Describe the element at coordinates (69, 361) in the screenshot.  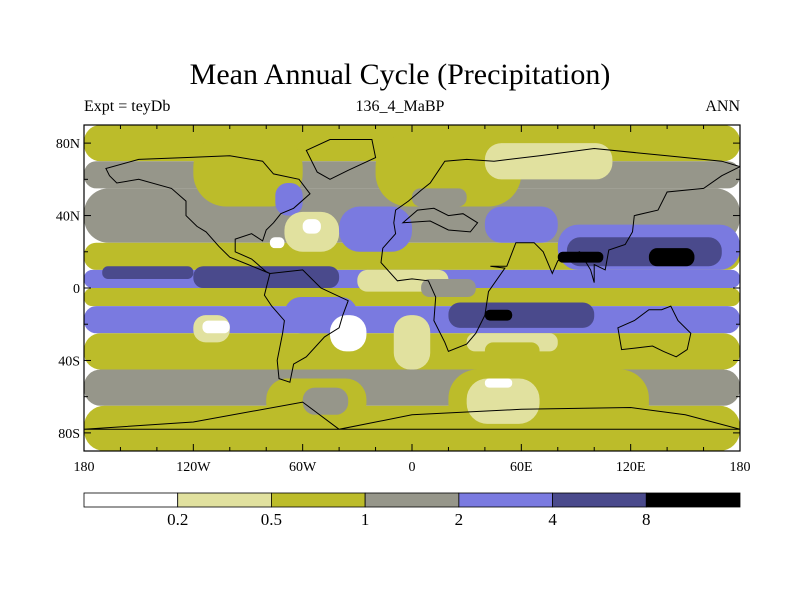
I see `y-tick-label: 40S` at that location.